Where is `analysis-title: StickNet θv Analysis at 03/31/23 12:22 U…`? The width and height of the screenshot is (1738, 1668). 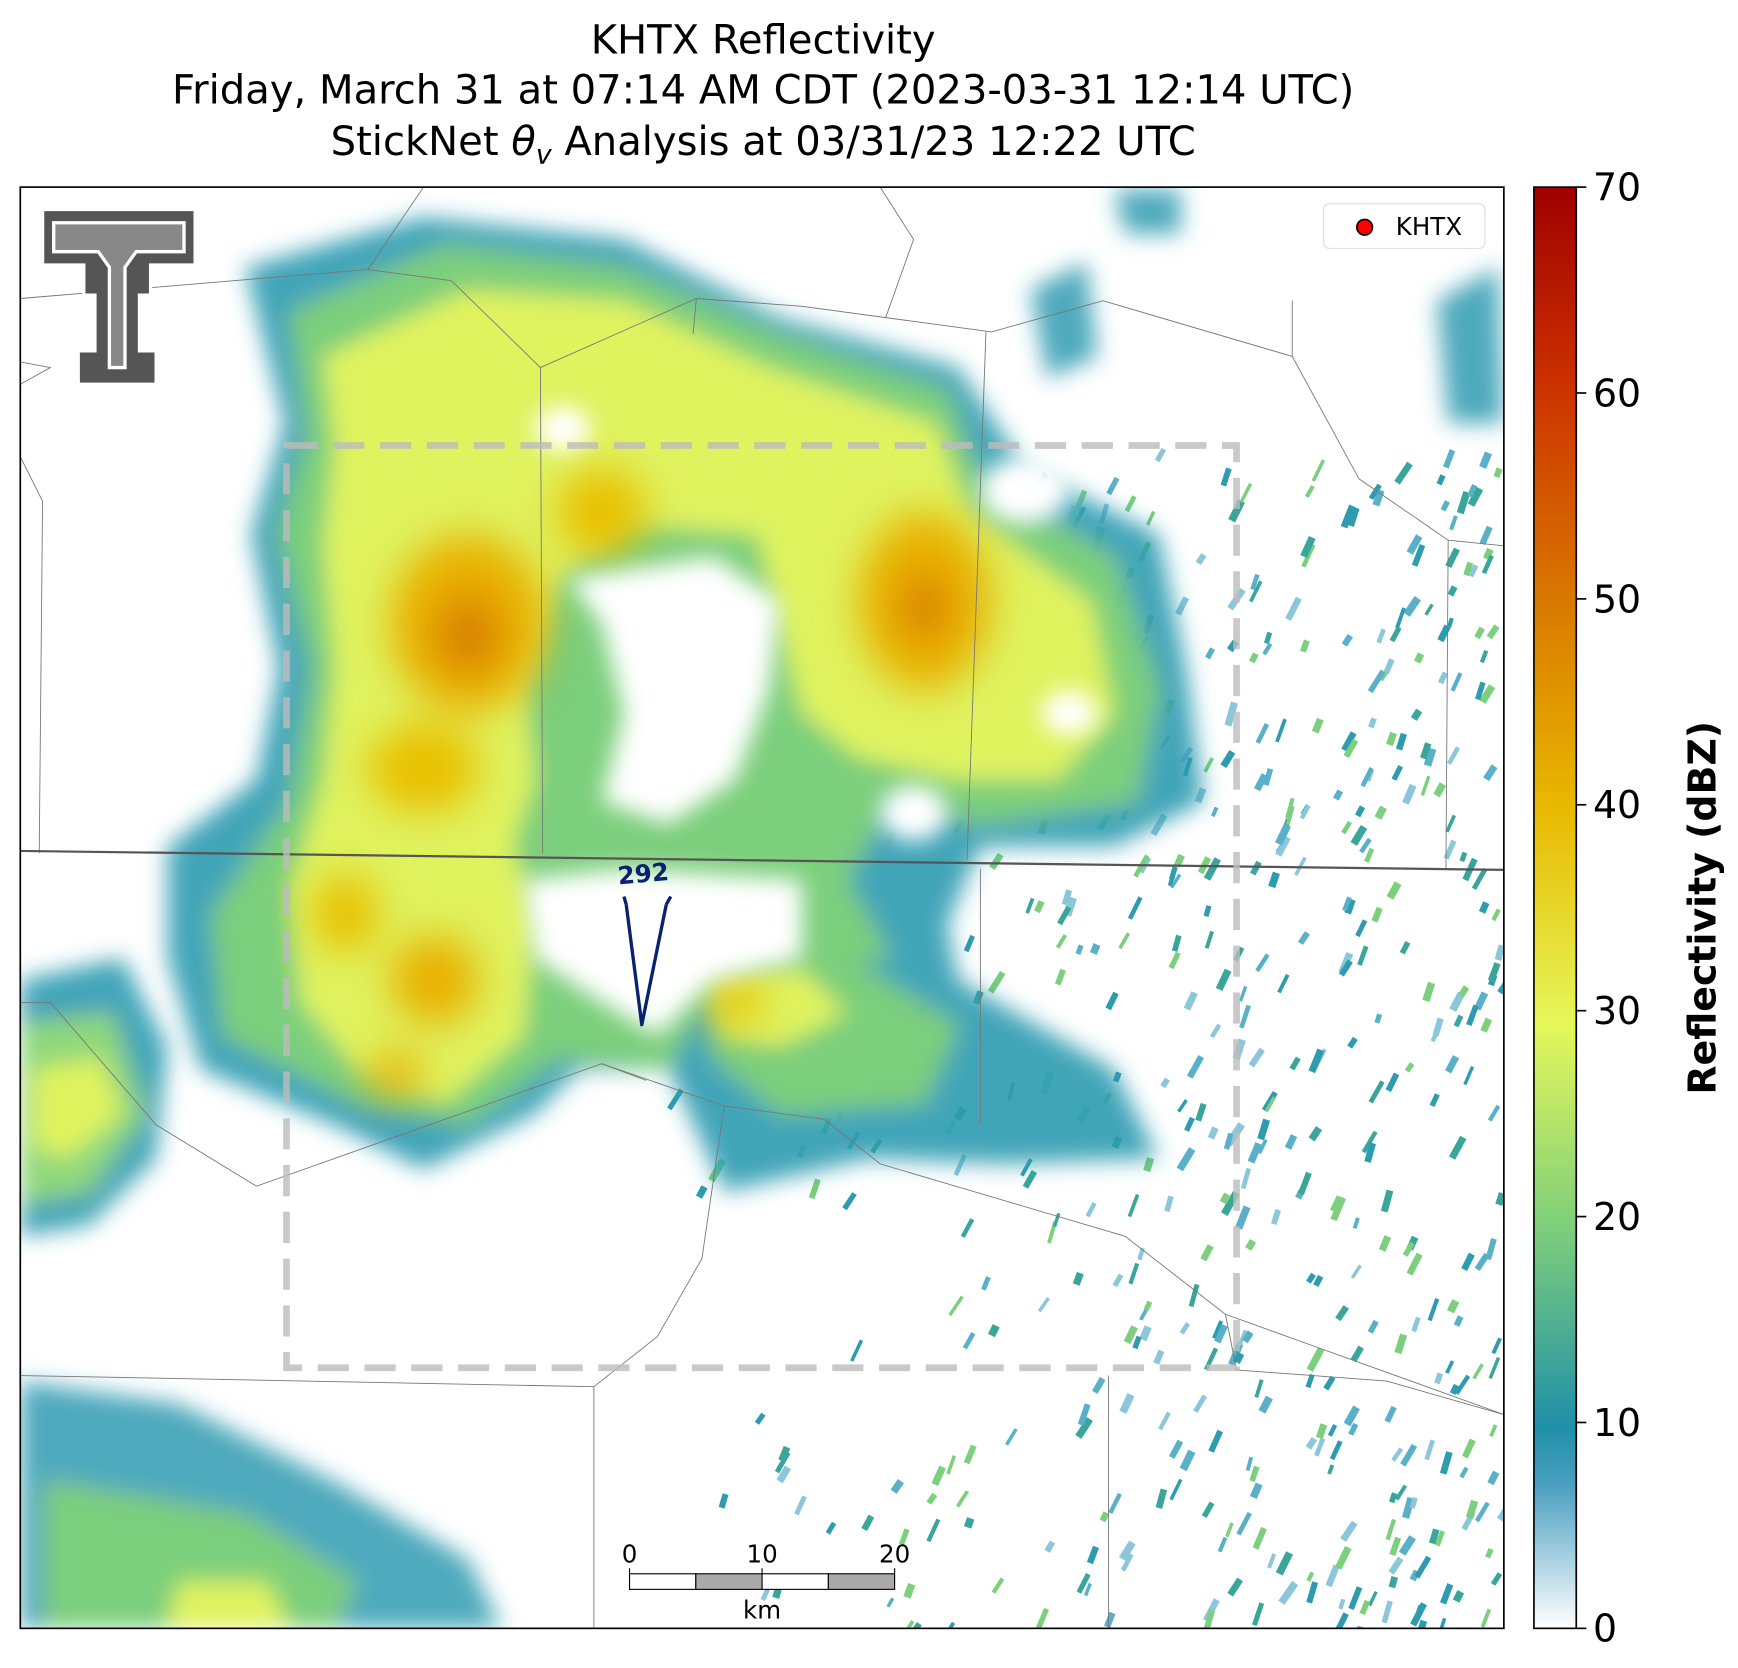 analysis-title: StickNet θv Analysis at 03/31/23 12:22 U… is located at coordinates (763, 145).